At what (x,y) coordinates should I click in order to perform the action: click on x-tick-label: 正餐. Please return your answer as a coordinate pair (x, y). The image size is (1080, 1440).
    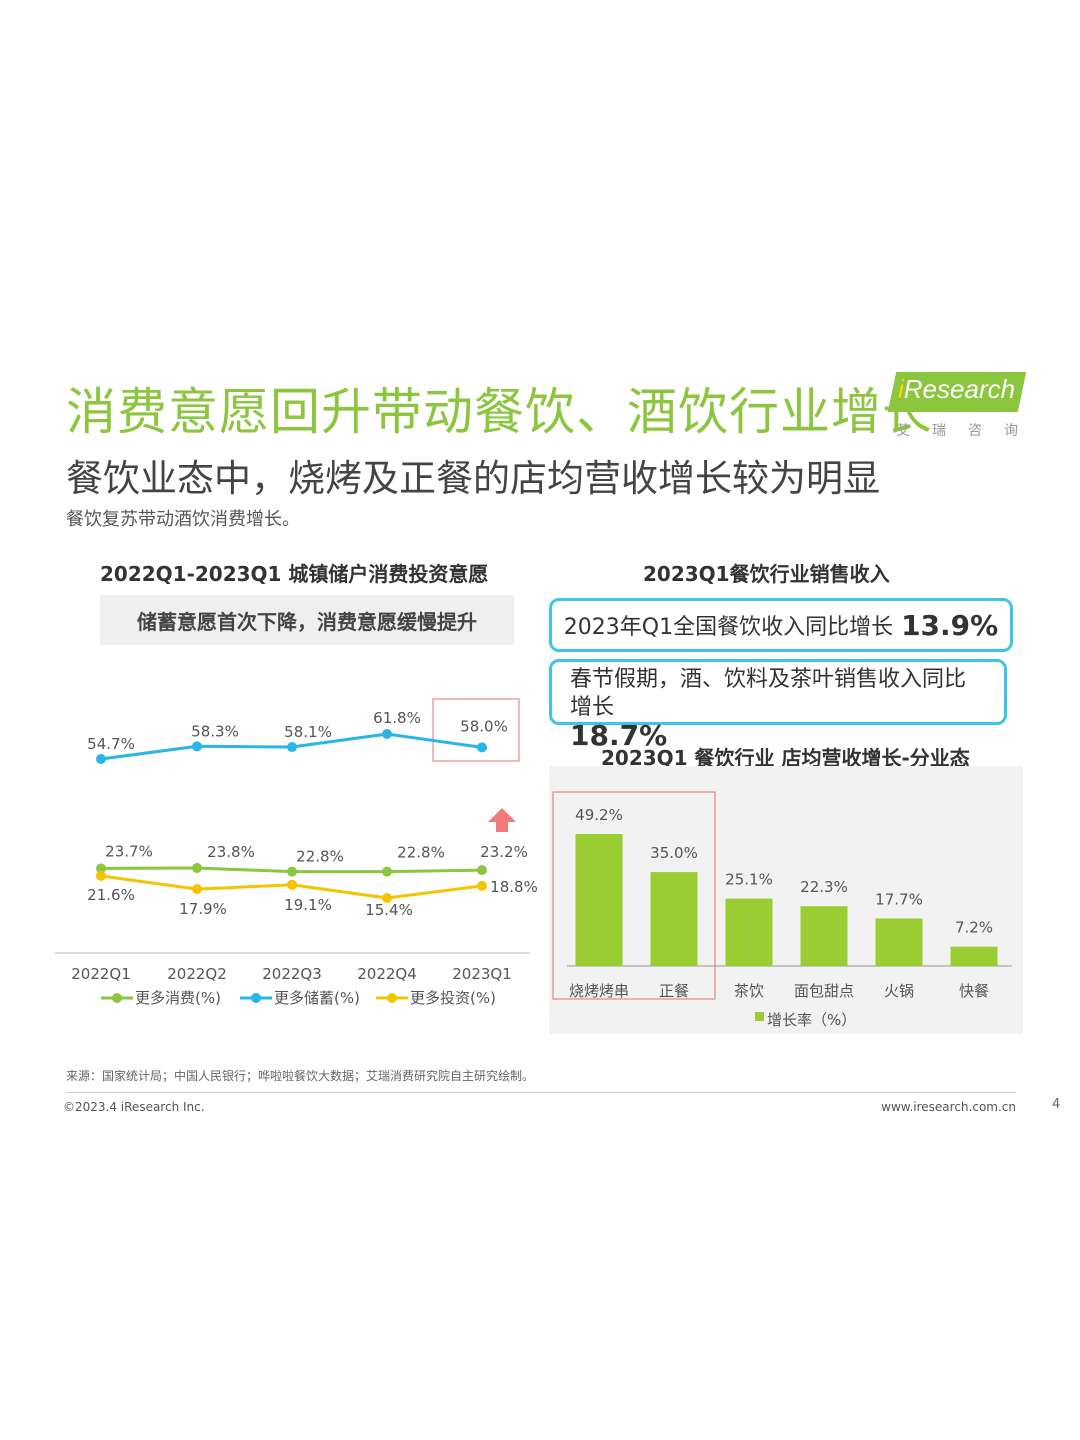
    Looking at the image, I should click on (674, 991).